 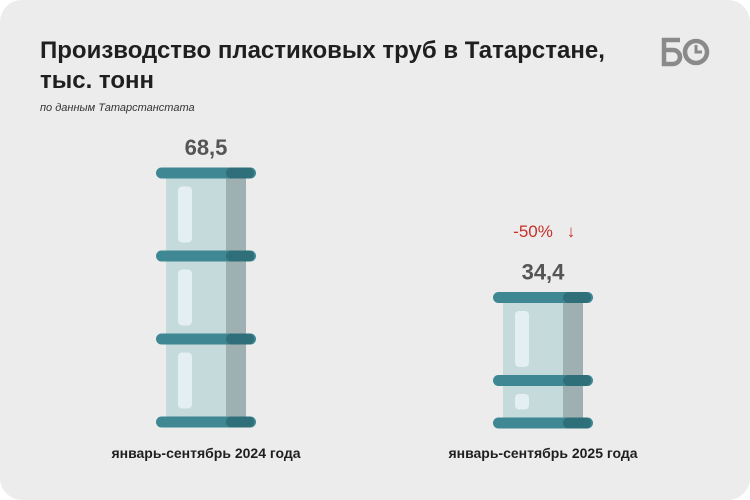 I want to click on value-label: 68,5, so click(x=206, y=147).